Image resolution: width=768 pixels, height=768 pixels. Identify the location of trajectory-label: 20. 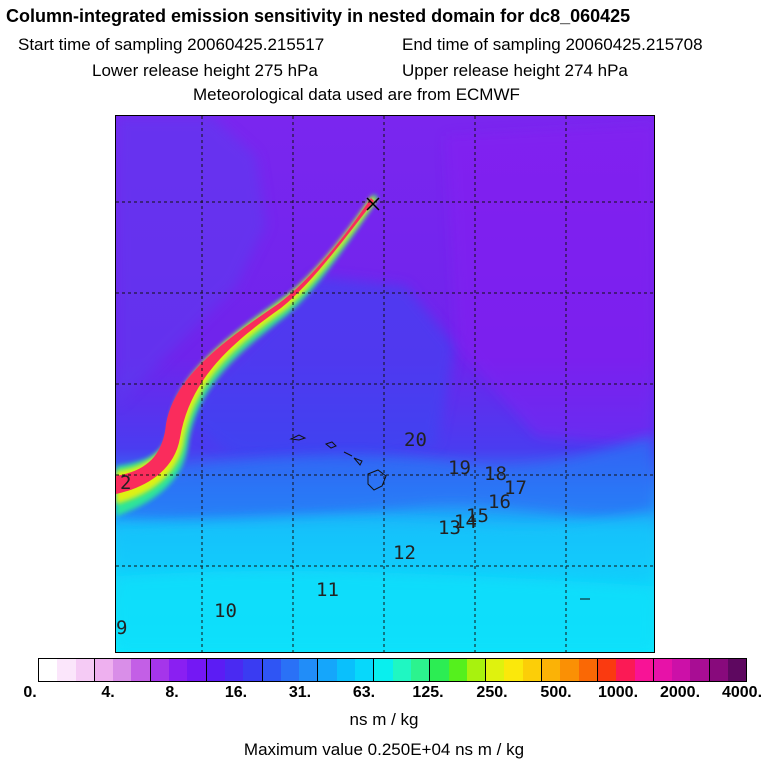
(415, 440).